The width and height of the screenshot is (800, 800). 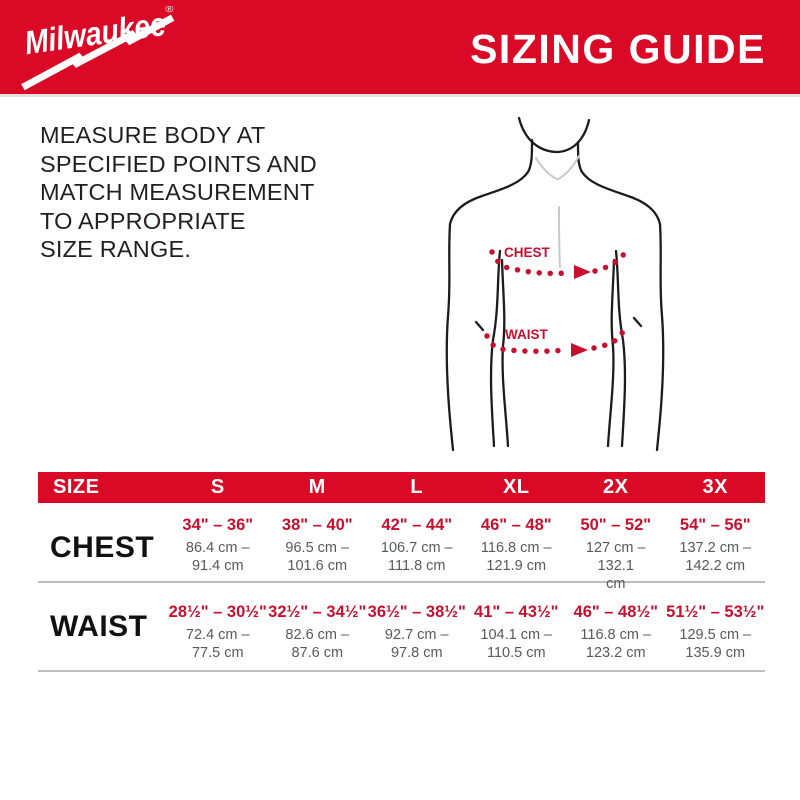 I want to click on waist-measure-label: WAIST, so click(x=527, y=334).